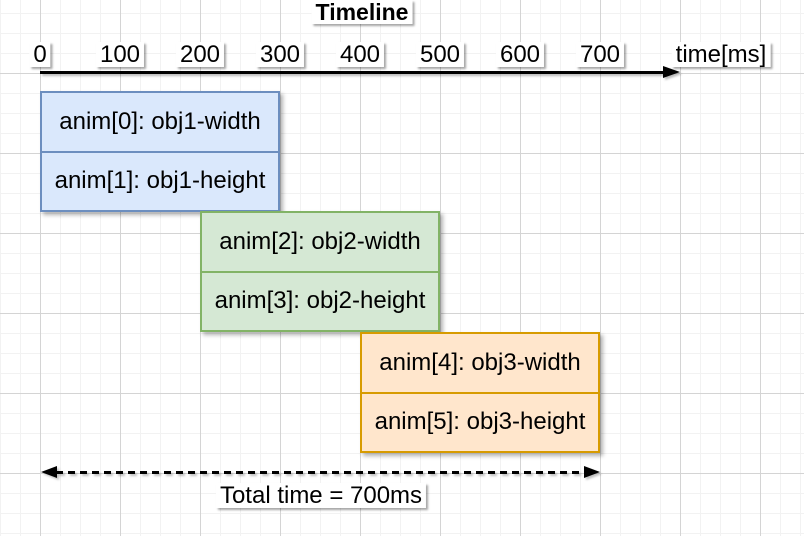 The width and height of the screenshot is (804, 536). Describe the element at coordinates (200, 54) in the screenshot. I see `axis-tick-200: 200` at that location.